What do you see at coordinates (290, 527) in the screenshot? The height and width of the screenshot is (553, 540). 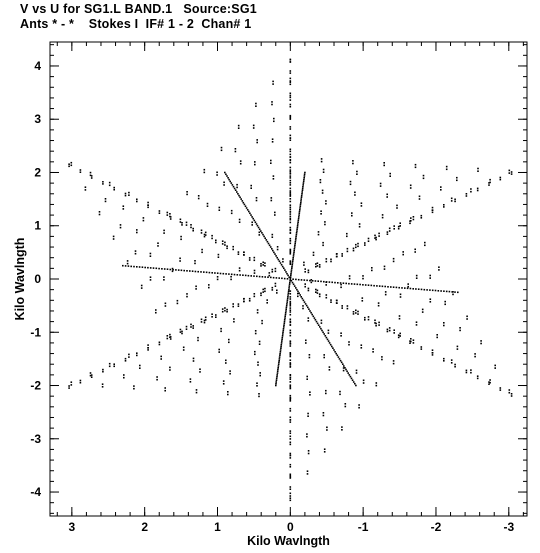 I see `x-tick-label: 0` at bounding box center [290, 527].